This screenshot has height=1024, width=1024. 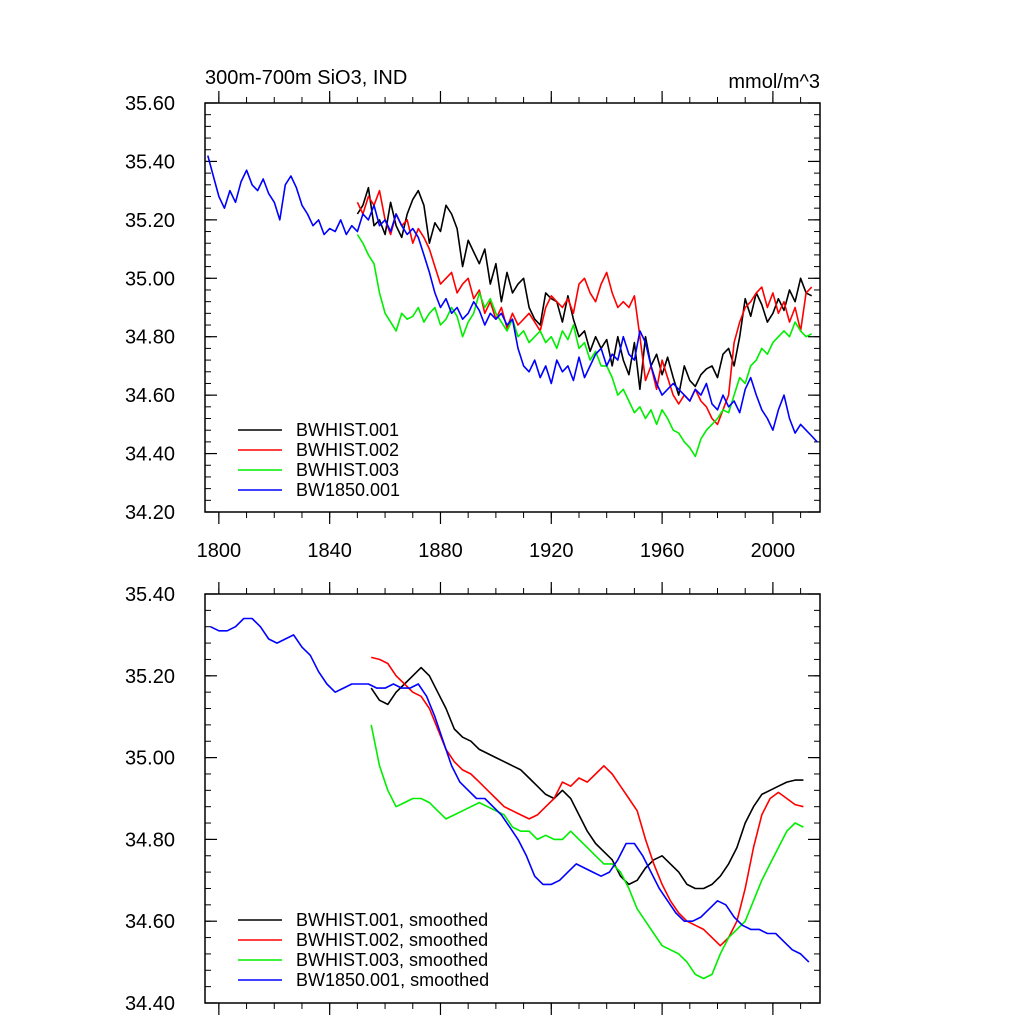 I want to click on series-line-bwhist-003-smoothed, so click(x=587, y=852).